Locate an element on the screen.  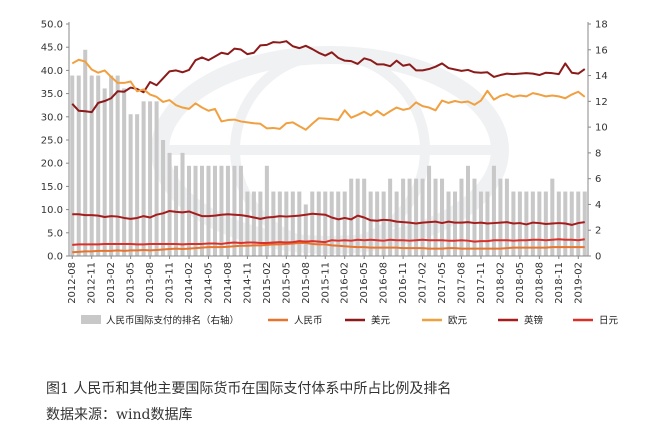
y-left-tick-label: 45.0 is located at coordinates (52, 48).